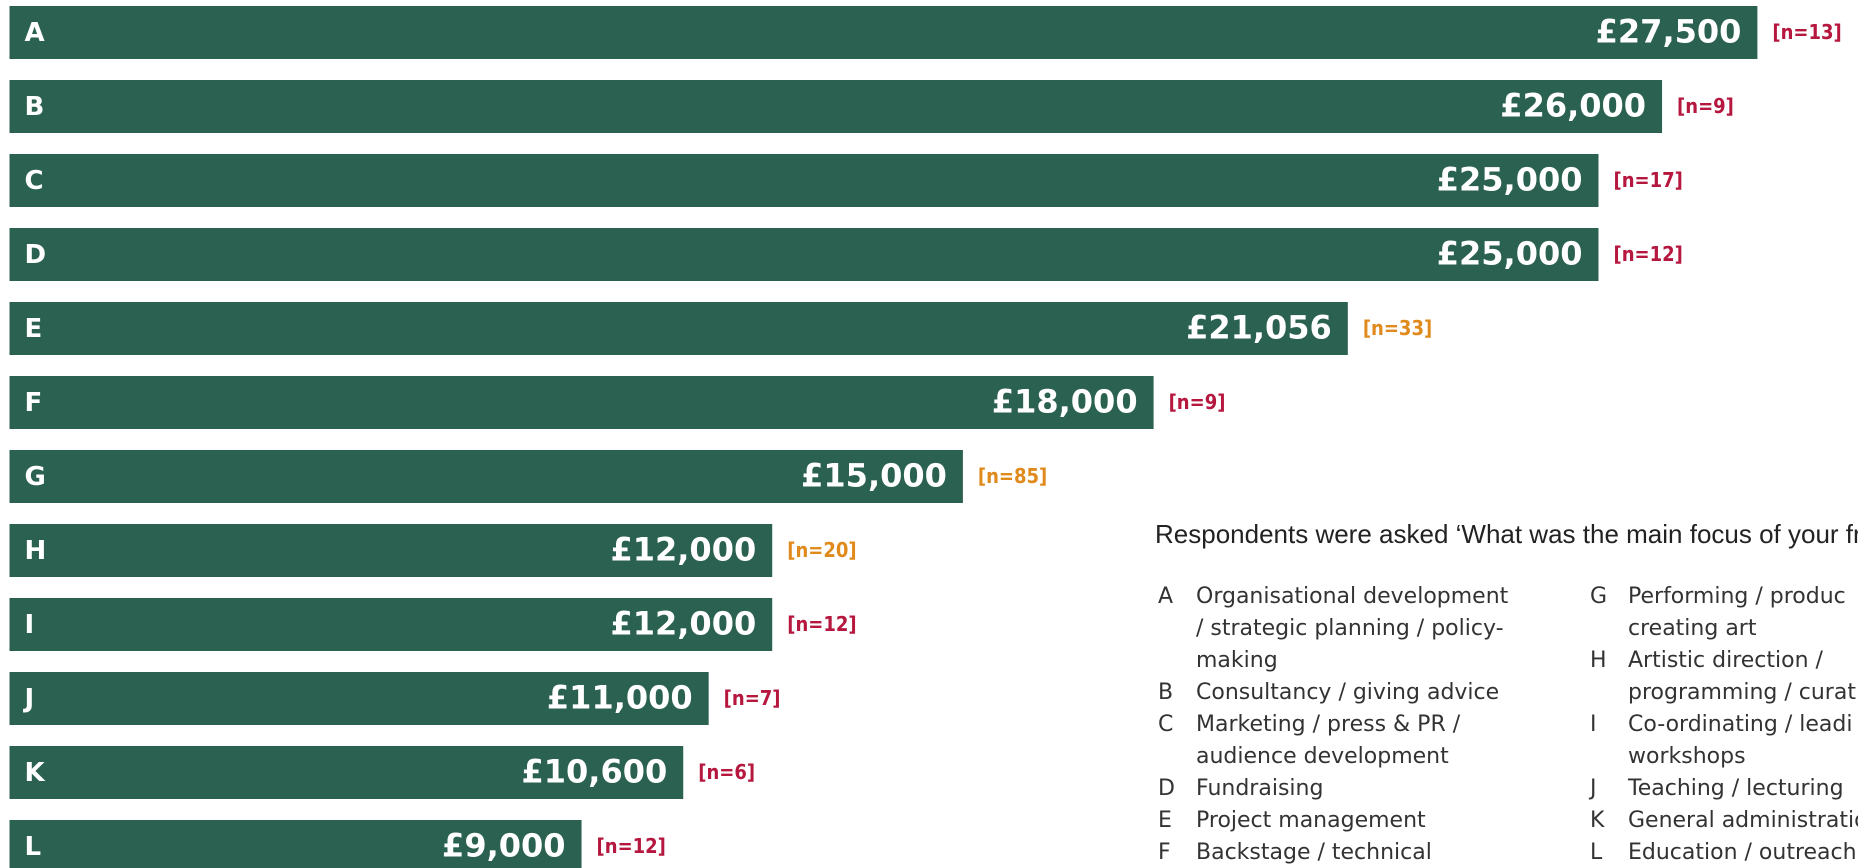  I want to click on category-label: A, so click(35, 33).